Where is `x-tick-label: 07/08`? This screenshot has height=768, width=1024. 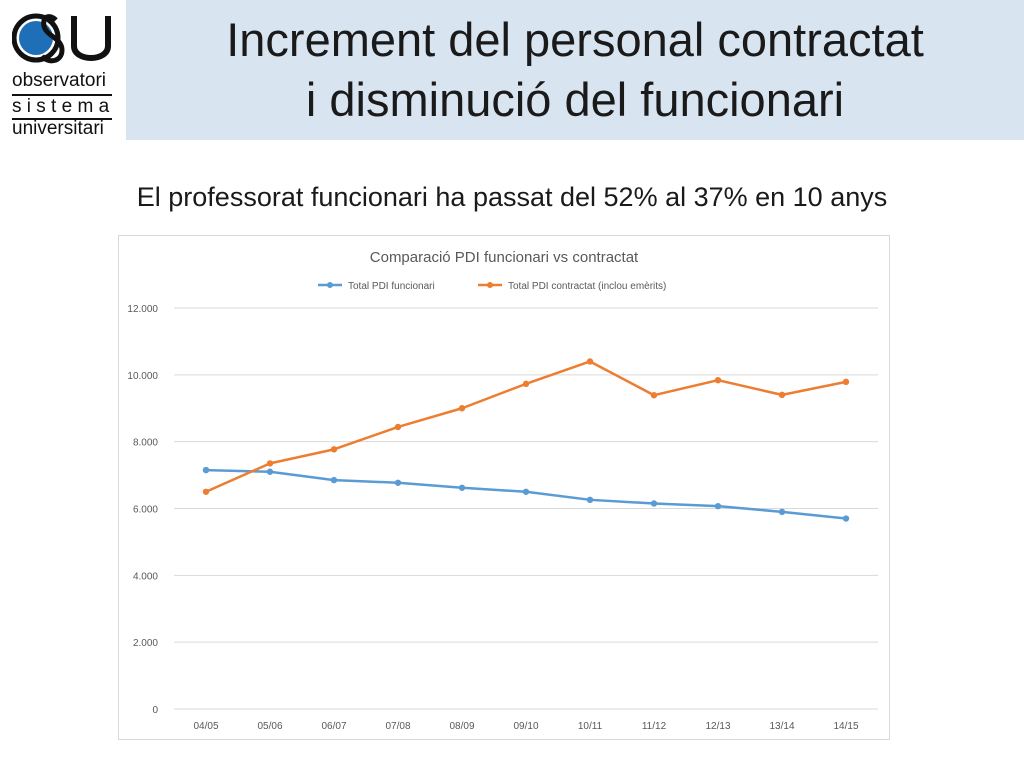 x-tick-label: 07/08 is located at coordinates (397, 726).